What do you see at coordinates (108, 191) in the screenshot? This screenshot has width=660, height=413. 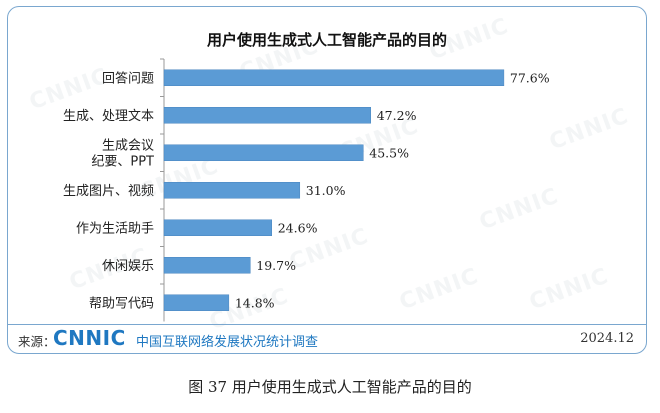 I see `category-label: 生成图片、视频` at bounding box center [108, 191].